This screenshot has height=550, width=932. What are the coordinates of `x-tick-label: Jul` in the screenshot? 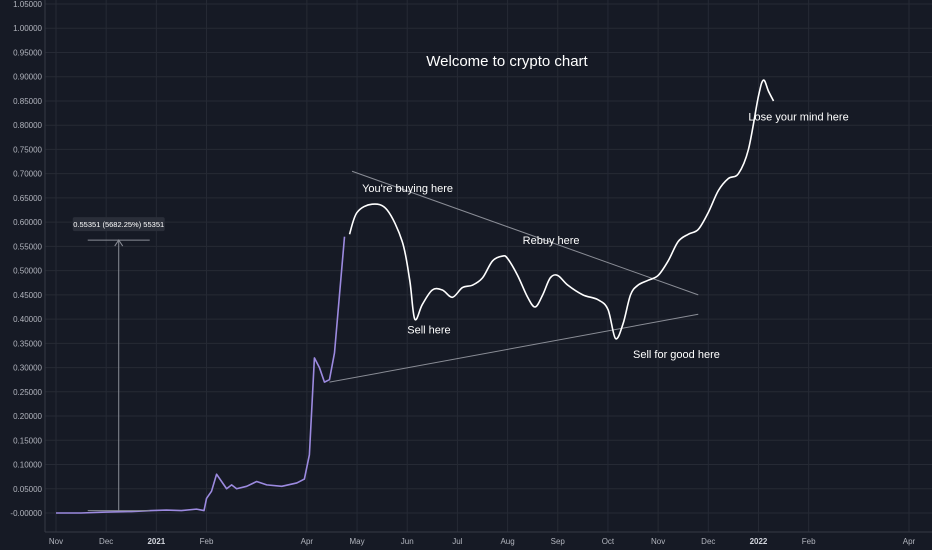 It's located at (457, 541).